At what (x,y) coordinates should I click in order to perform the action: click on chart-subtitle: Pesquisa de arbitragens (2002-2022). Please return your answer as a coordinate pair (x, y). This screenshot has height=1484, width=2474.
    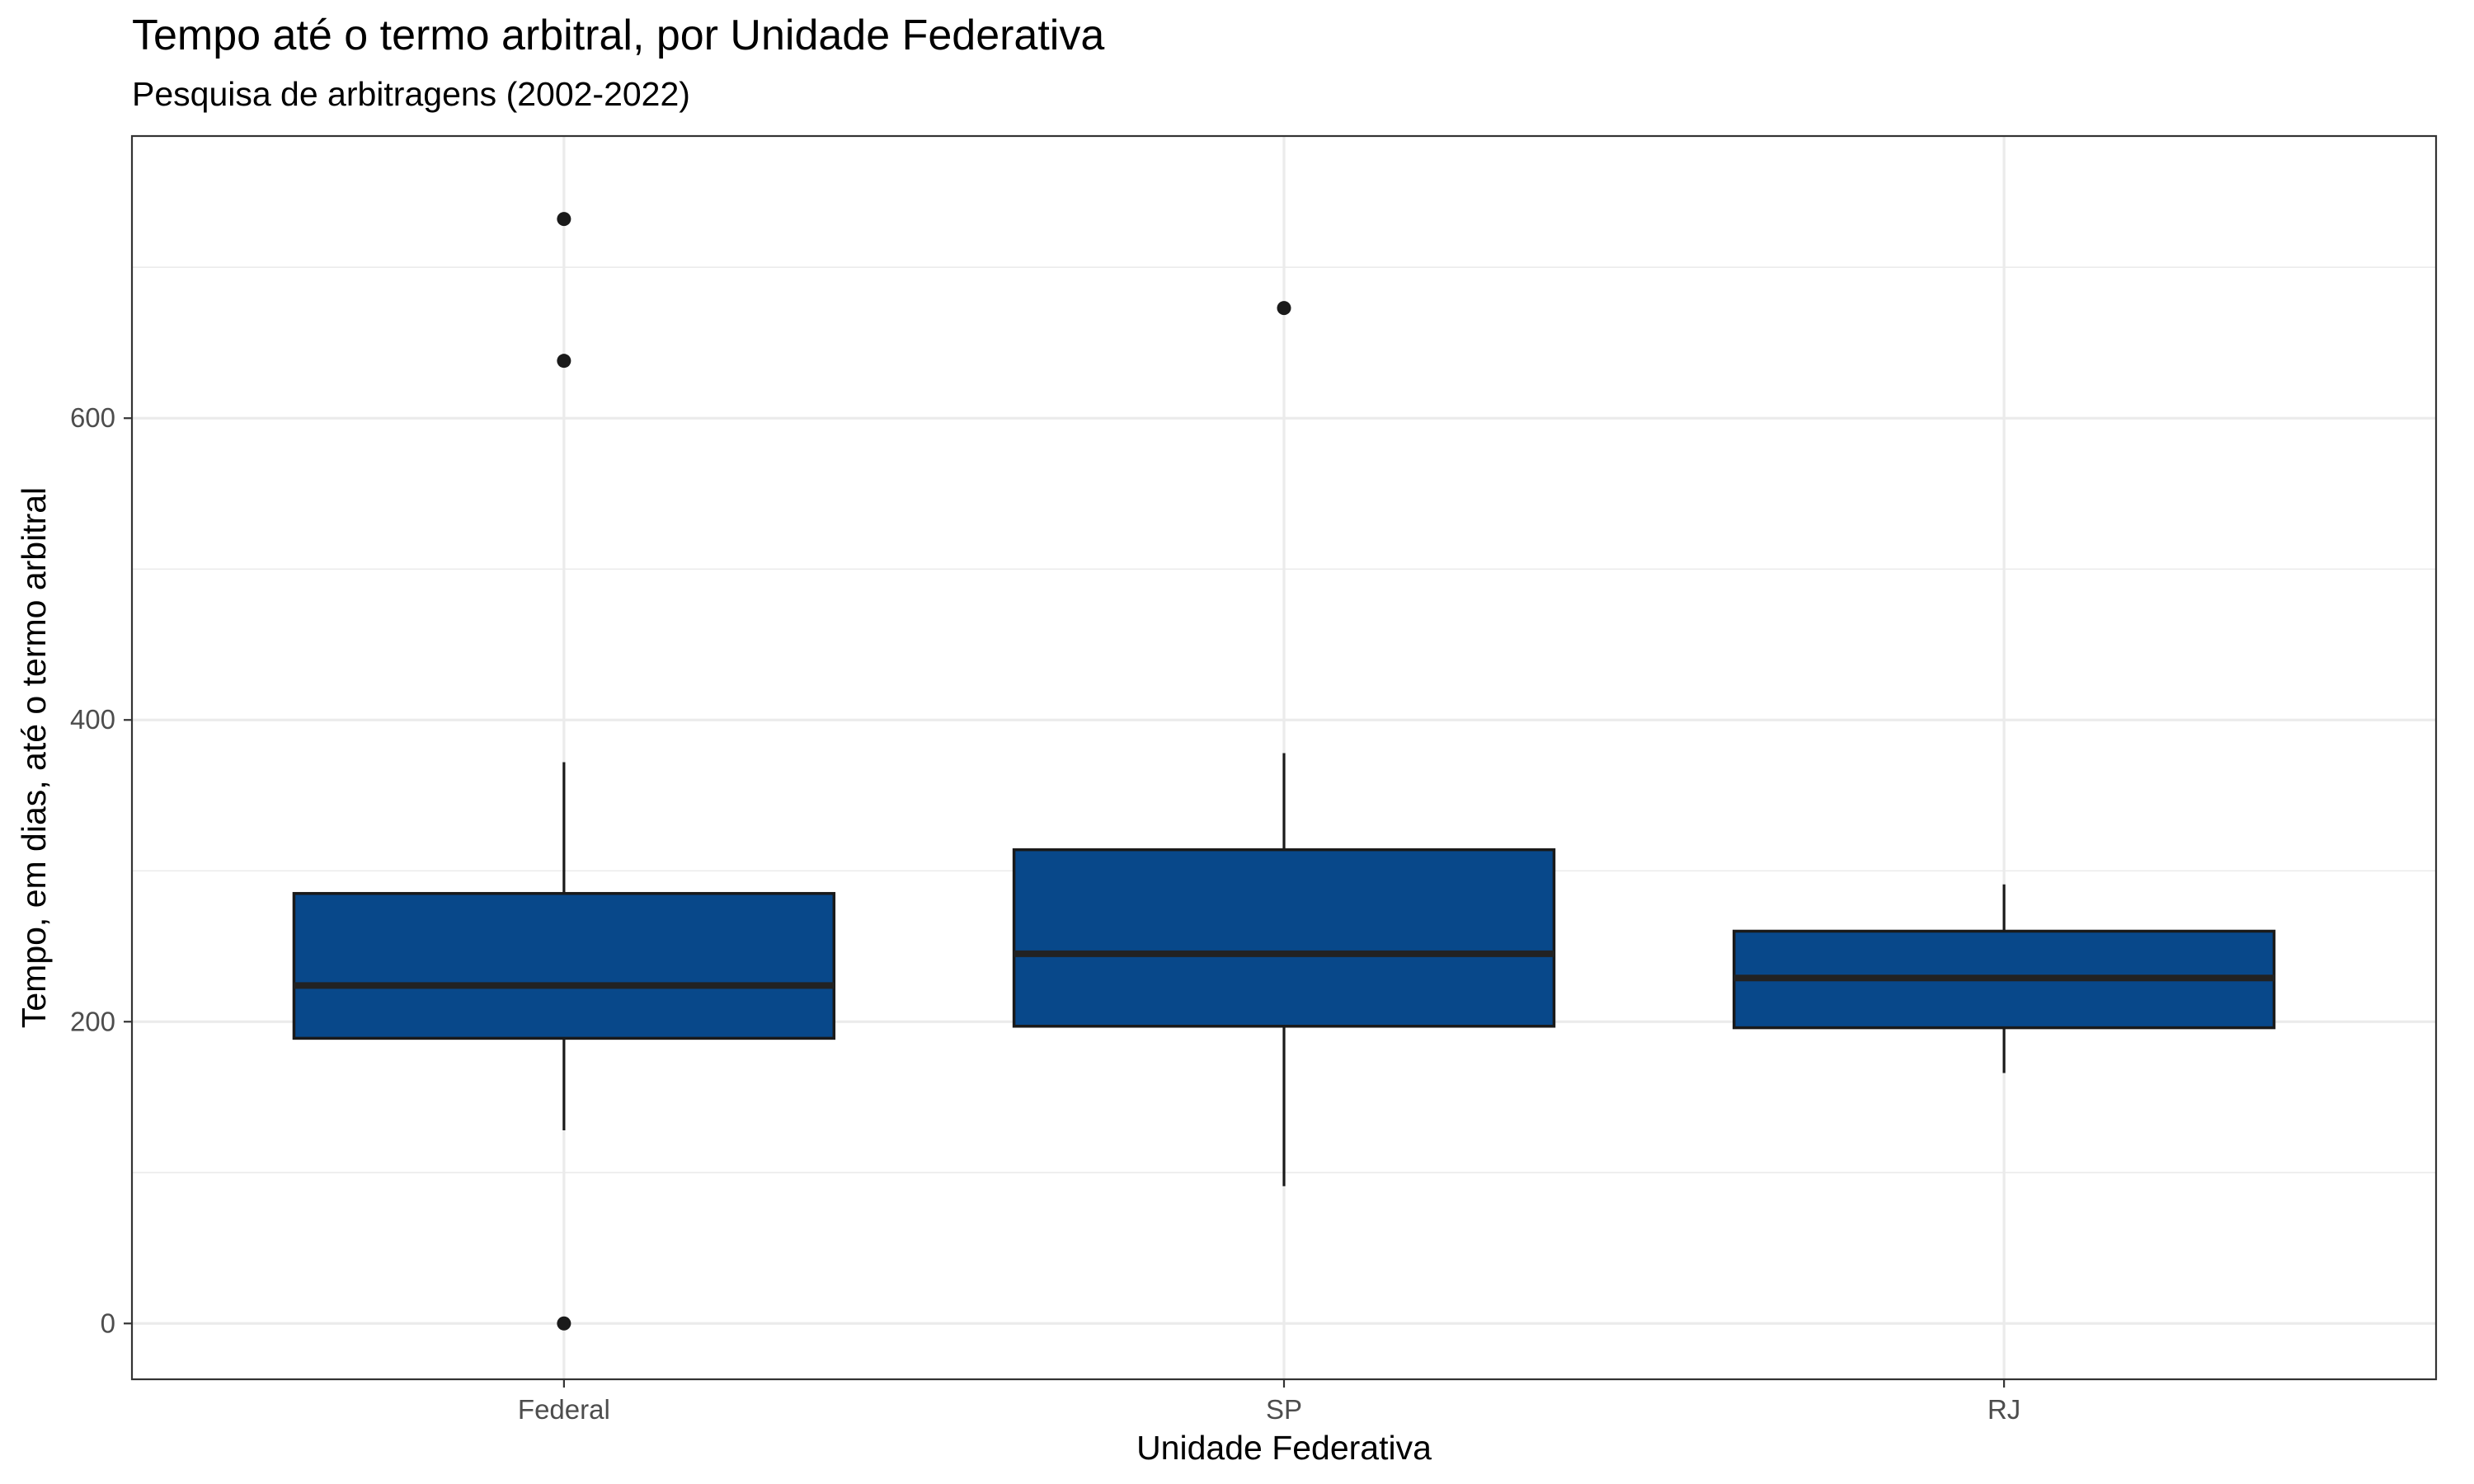
    Looking at the image, I should click on (411, 94).